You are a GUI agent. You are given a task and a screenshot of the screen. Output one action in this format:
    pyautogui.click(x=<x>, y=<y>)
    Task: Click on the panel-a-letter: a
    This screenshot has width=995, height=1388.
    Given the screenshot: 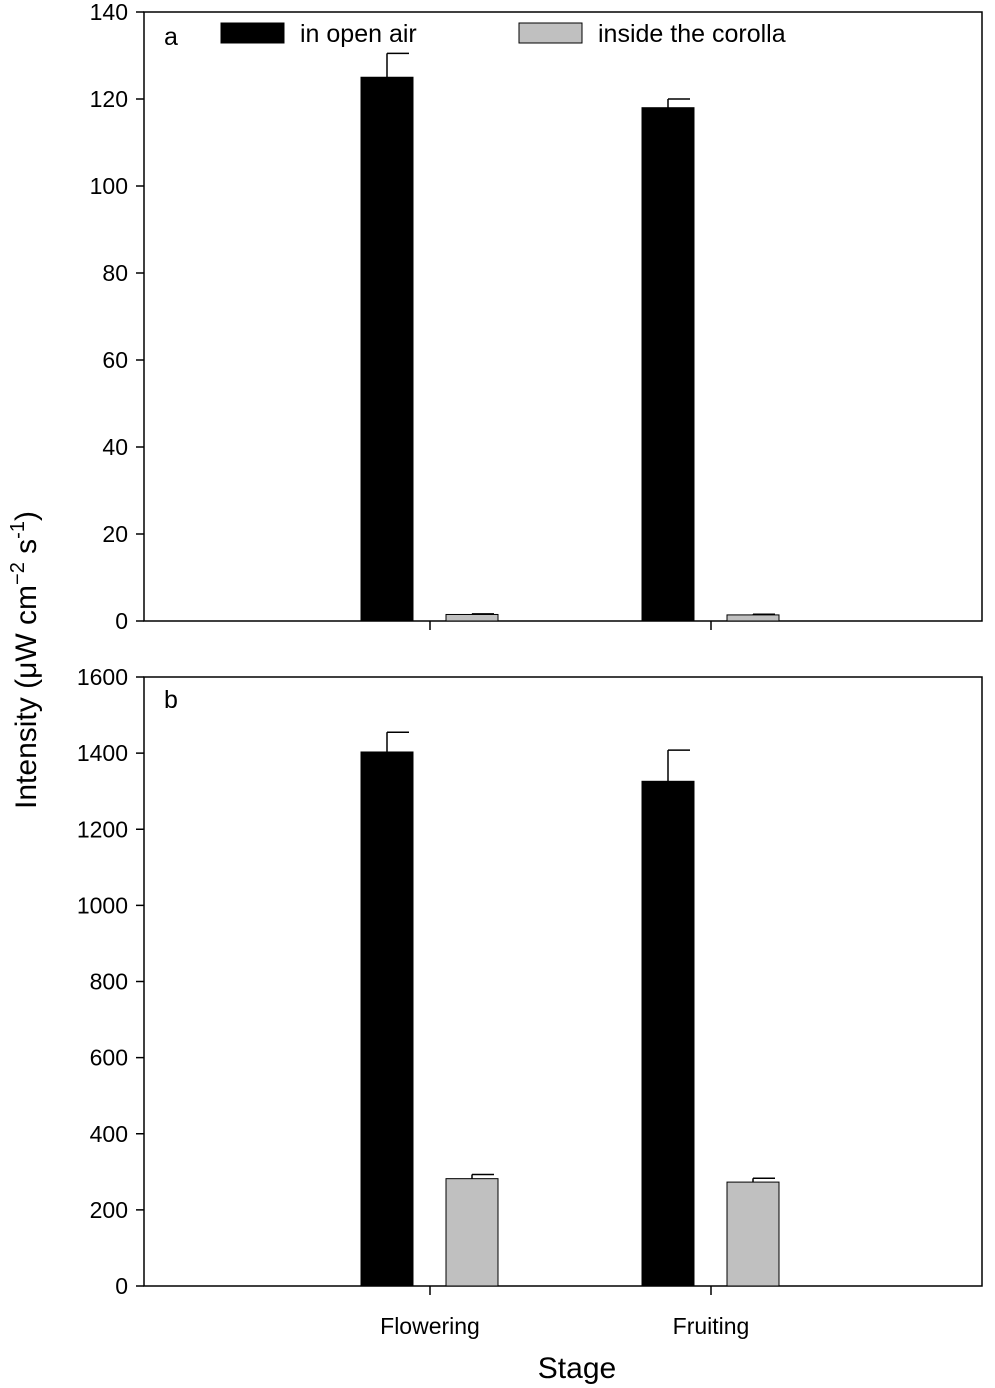 What is the action you would take?
    pyautogui.click(x=171, y=37)
    